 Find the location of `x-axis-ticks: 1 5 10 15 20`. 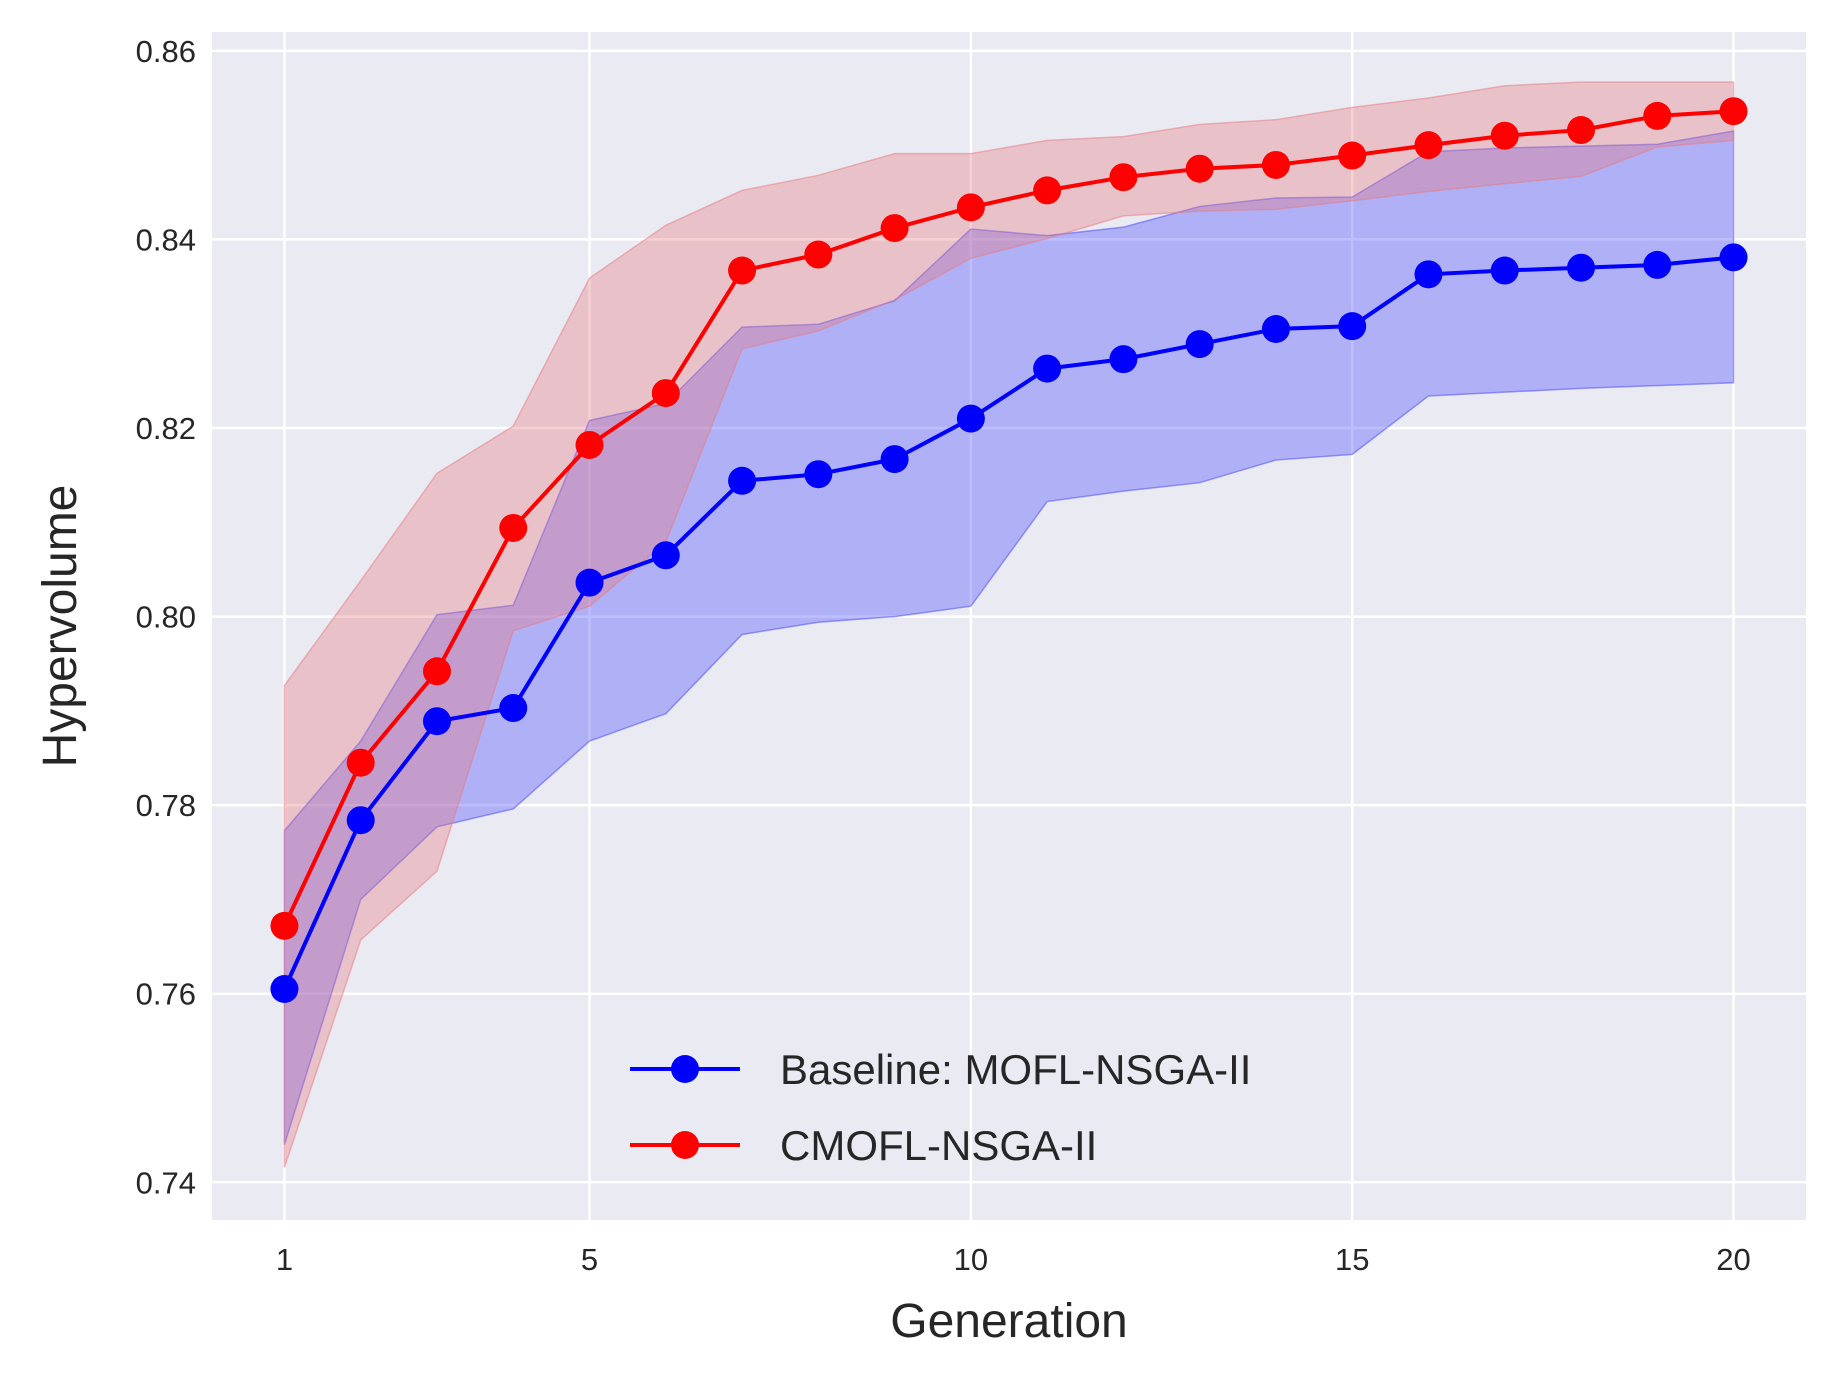

x-axis-ticks: 1 5 10 15 20 is located at coordinates (1013, 1259).